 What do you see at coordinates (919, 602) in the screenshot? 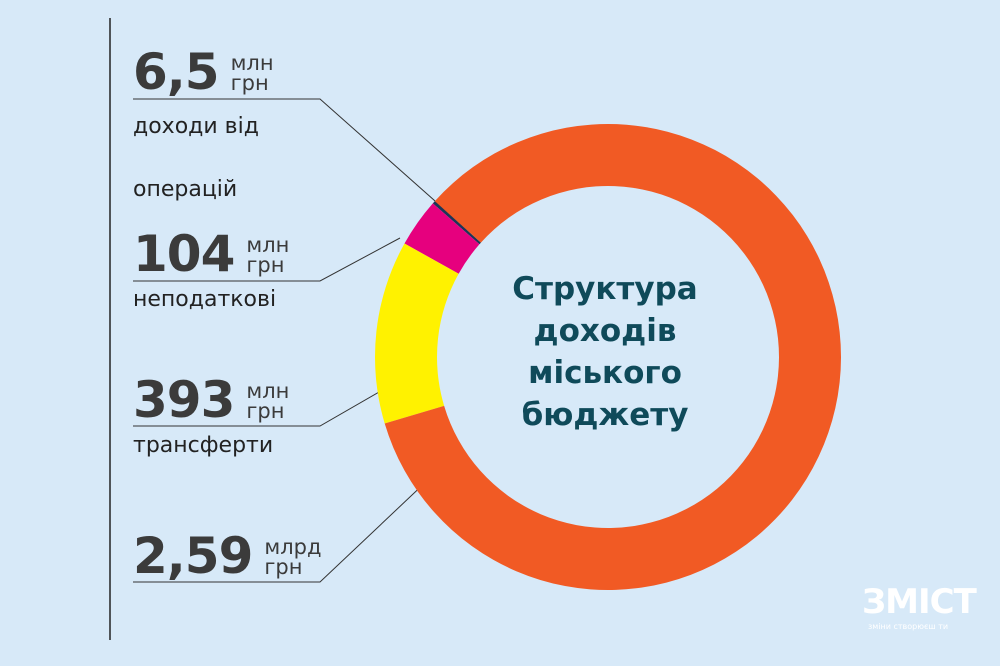
I see `logo: ЗМІСТ` at bounding box center [919, 602].